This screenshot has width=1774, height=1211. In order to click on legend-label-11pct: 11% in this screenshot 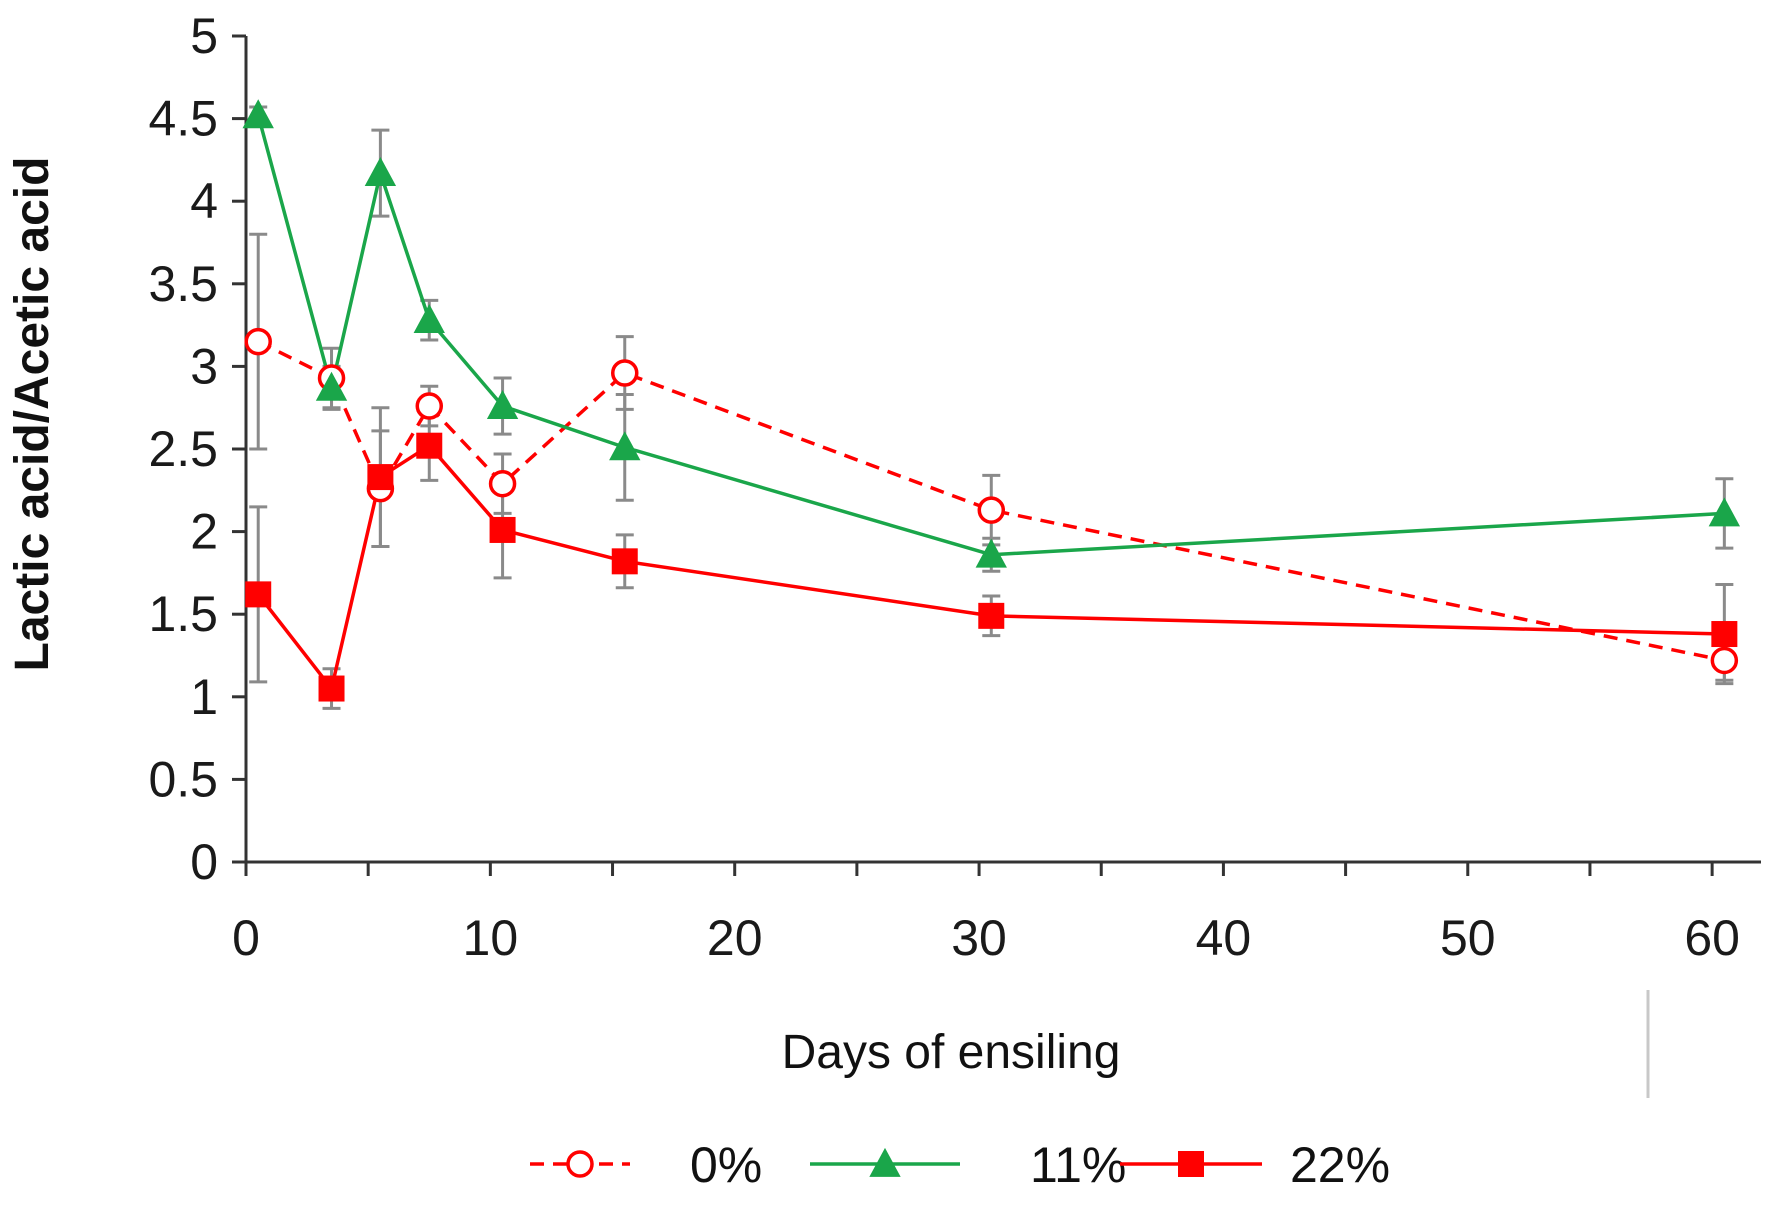, I will do `click(1078, 1165)`.